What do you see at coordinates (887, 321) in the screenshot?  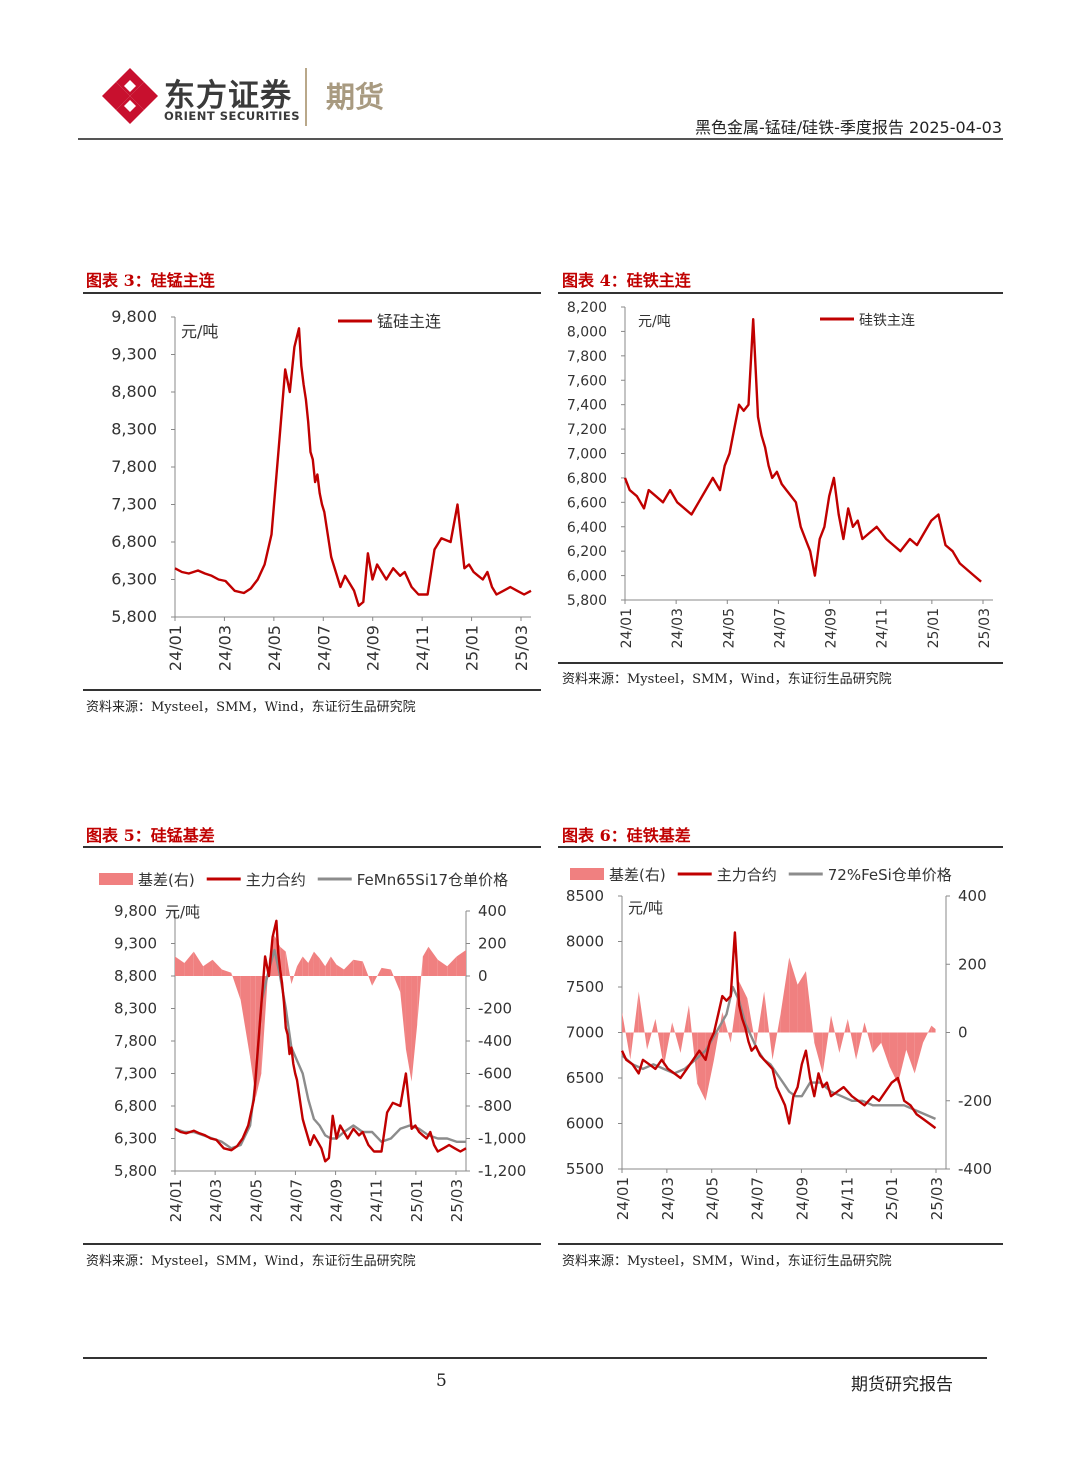 I see `legend-label: 硅铁主连` at bounding box center [887, 321].